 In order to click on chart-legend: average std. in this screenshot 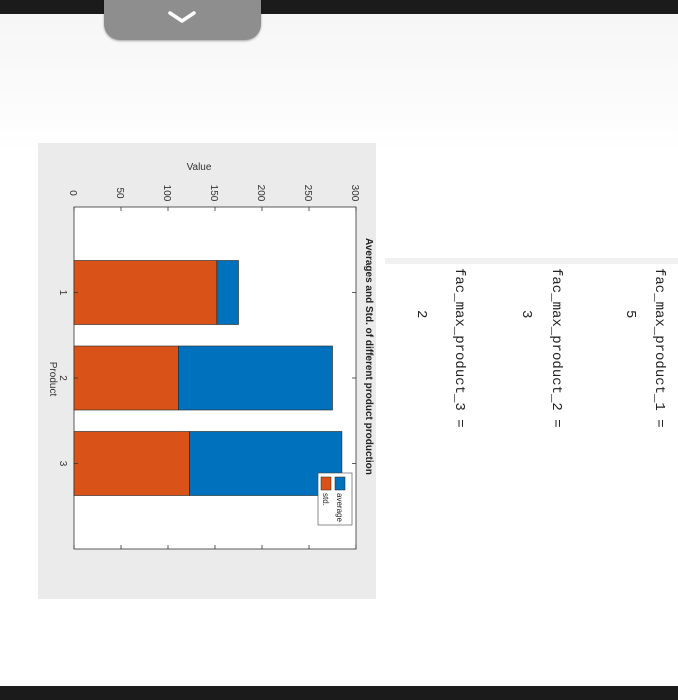, I will do `click(335, 499)`.